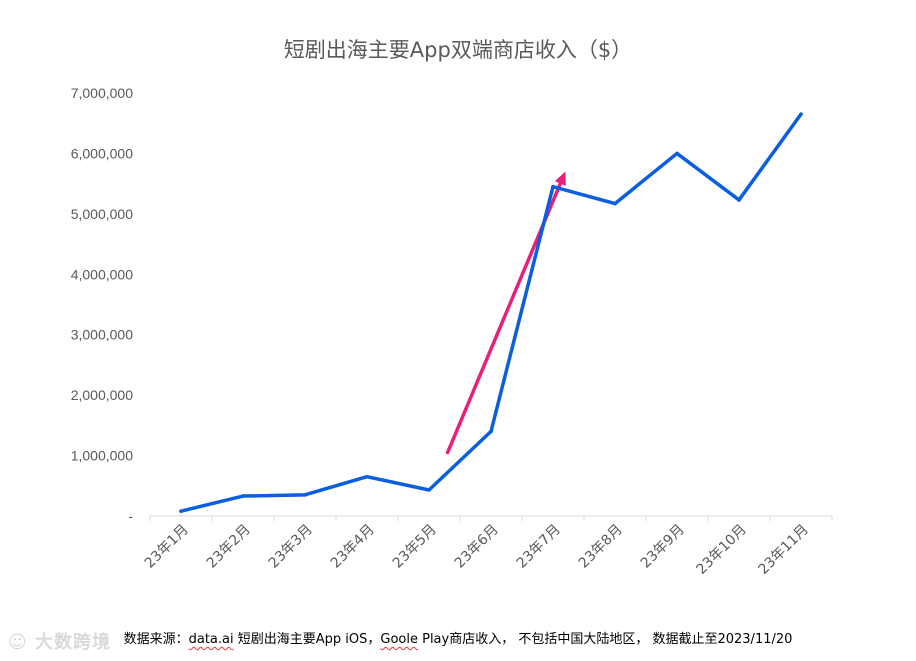 This screenshot has width=916, height=661. Describe the element at coordinates (307, 639) in the screenshot. I see `footnote-middle: 短剧出海主要App iOS，` at that location.